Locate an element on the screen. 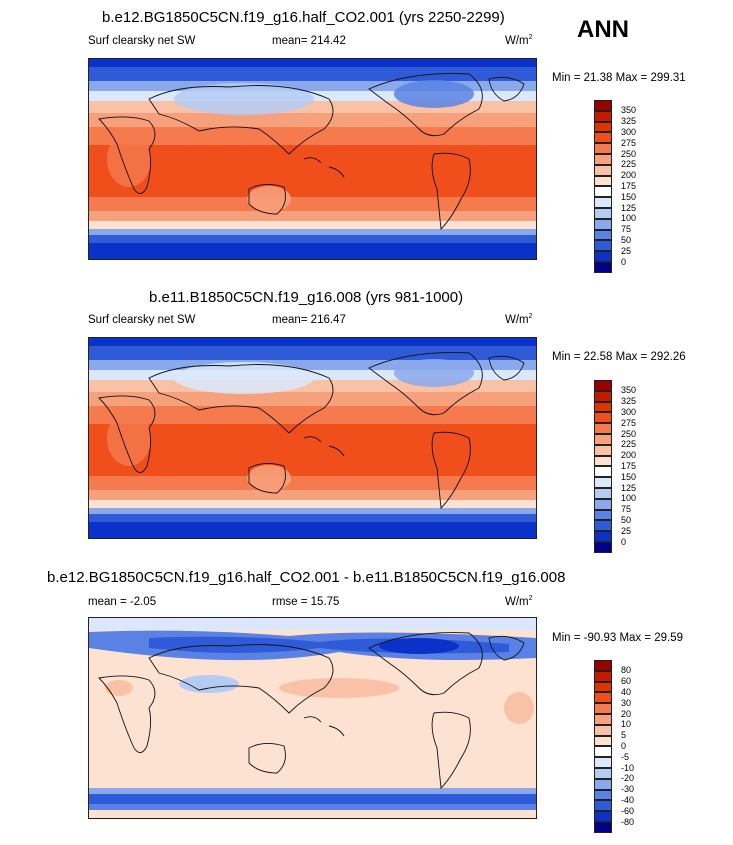 The height and width of the screenshot is (845, 733). panel-2-colorbar-tick-label: 225 is located at coordinates (629, 444).